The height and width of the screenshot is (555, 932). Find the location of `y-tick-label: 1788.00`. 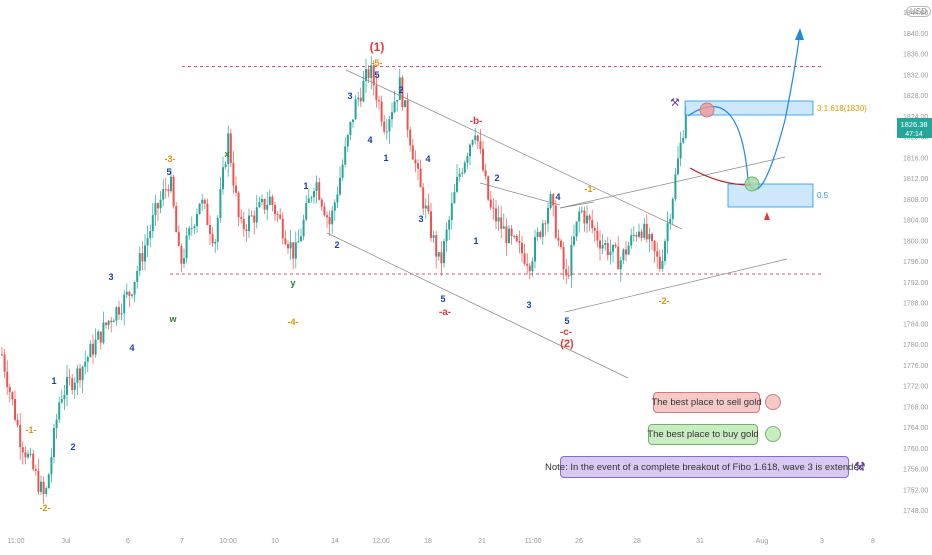

y-tick-label: 1788.00 is located at coordinates (915, 304).